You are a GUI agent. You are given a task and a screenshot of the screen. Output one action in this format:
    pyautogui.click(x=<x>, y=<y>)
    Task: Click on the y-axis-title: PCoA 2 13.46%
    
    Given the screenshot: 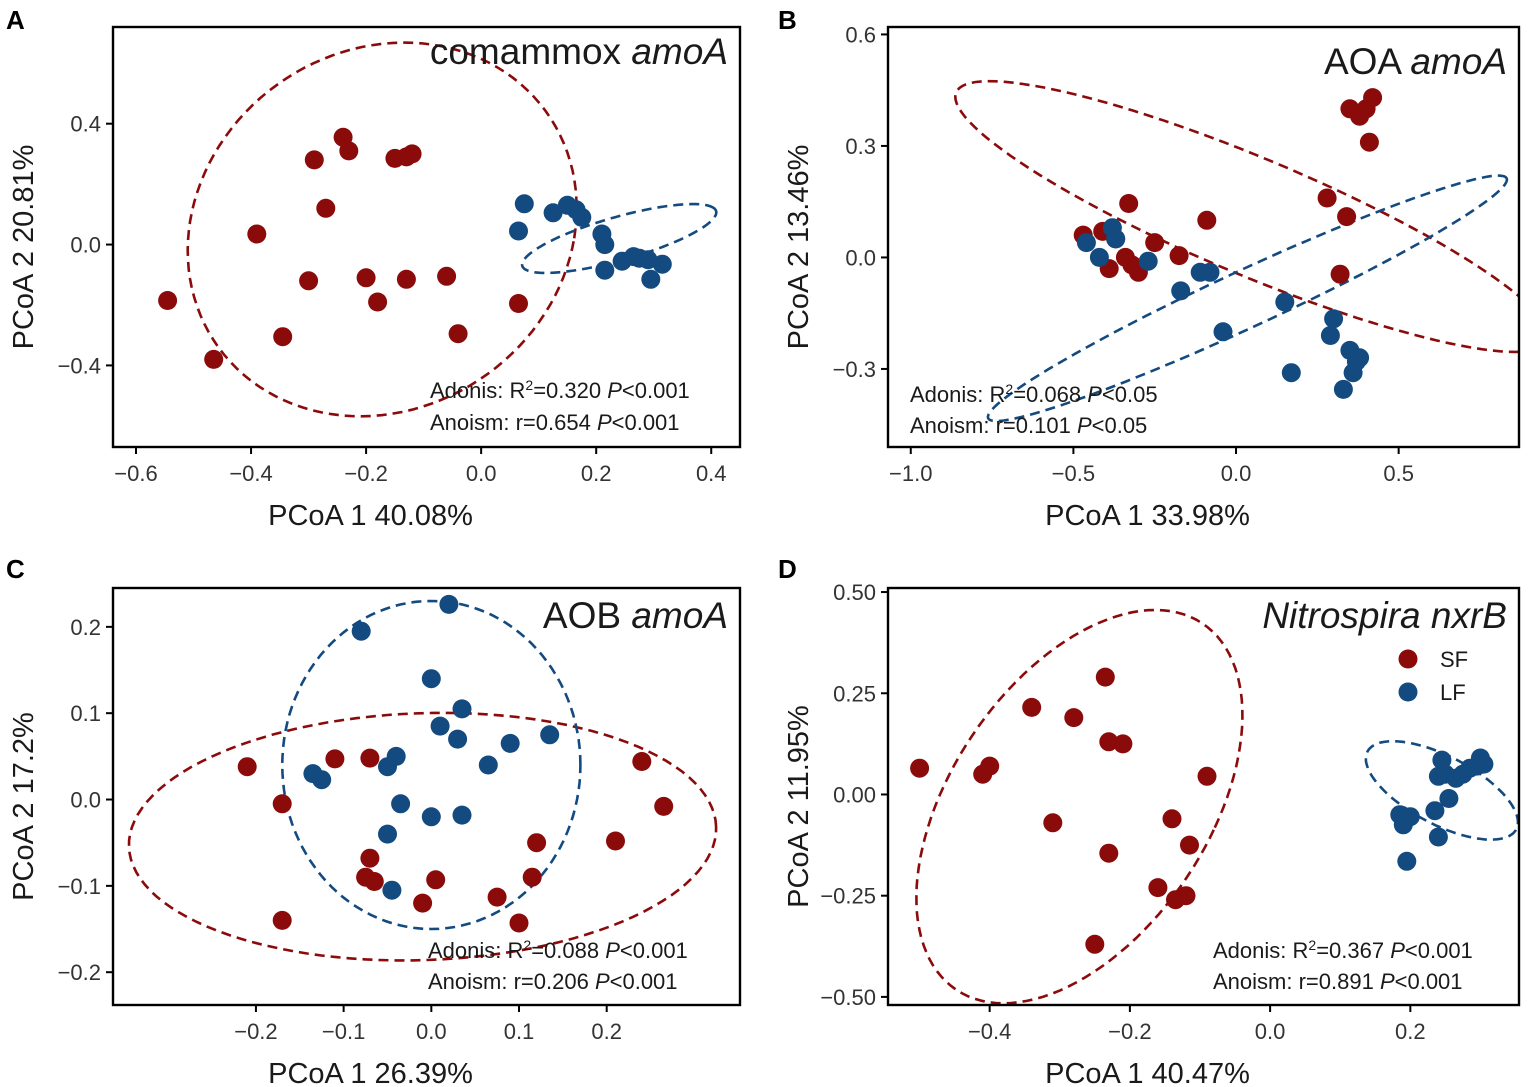 What is the action you would take?
    pyautogui.click(x=799, y=247)
    